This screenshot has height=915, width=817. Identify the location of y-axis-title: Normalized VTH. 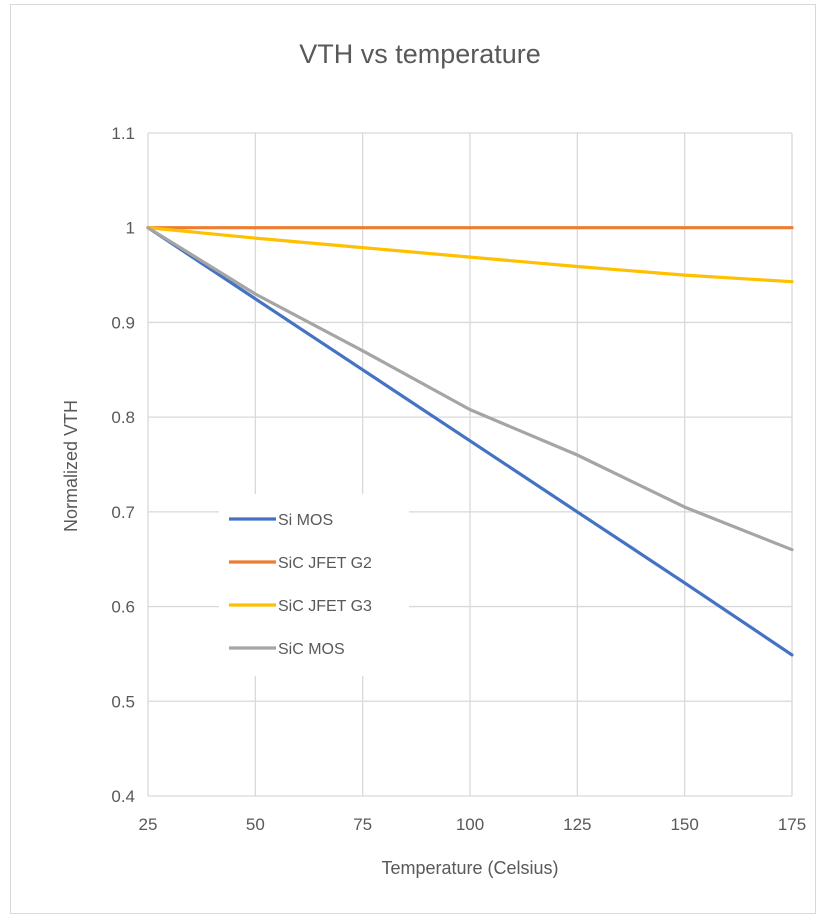
(71, 466).